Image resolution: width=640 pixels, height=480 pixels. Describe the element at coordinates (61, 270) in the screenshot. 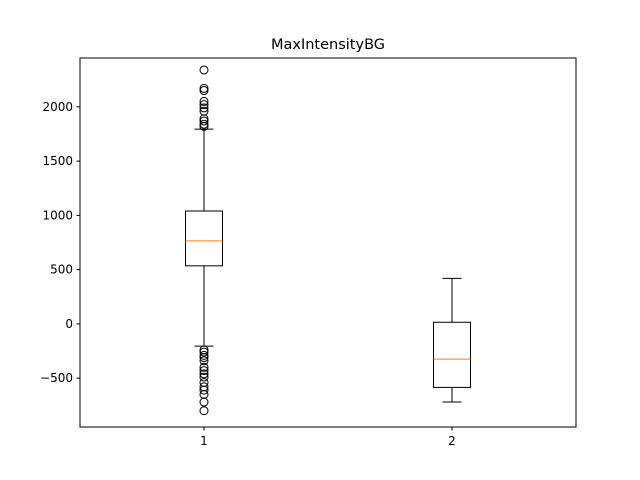

I see `y-tick-label: 500` at that location.